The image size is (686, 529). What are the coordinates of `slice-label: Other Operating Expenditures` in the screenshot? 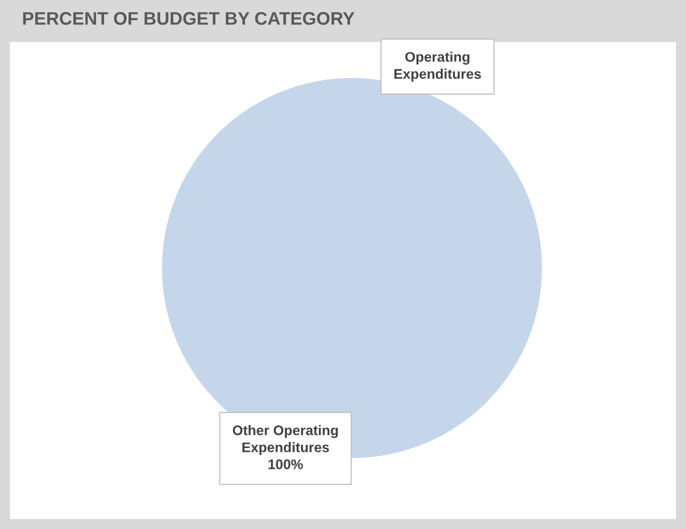 It's located at (285, 440).